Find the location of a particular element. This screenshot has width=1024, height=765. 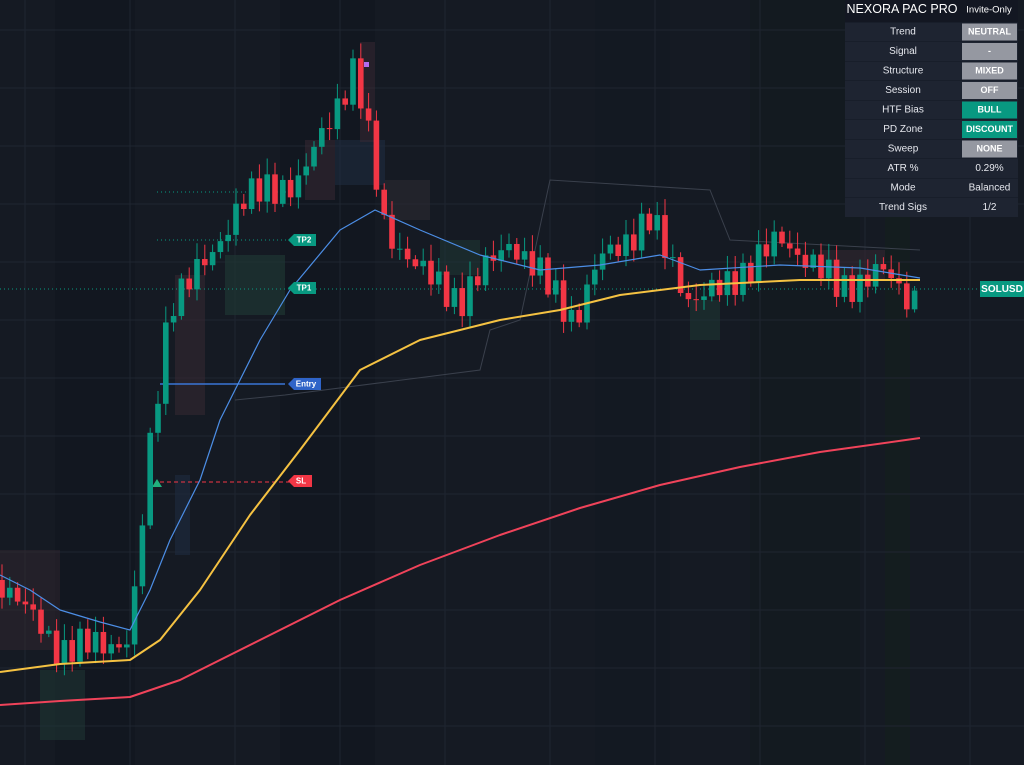

row-label: Signal is located at coordinates (903, 51).